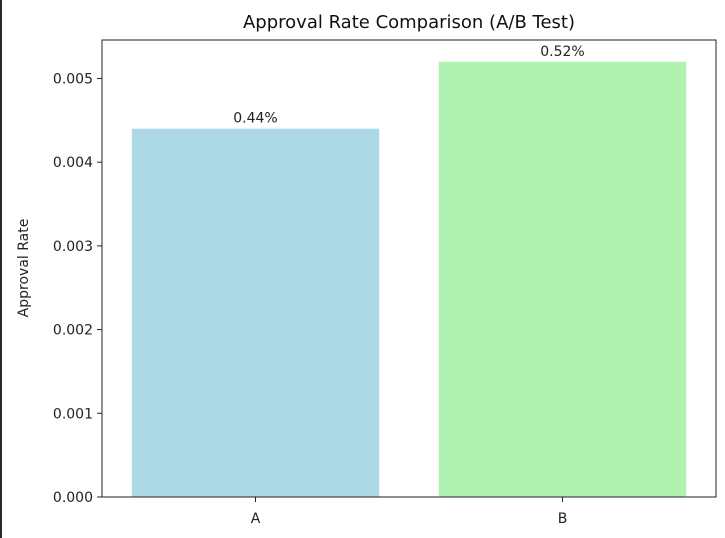 Image resolution: width=725 pixels, height=538 pixels. What do you see at coordinates (73, 414) in the screenshot?
I see `y-tick-label: 0.001` at bounding box center [73, 414].